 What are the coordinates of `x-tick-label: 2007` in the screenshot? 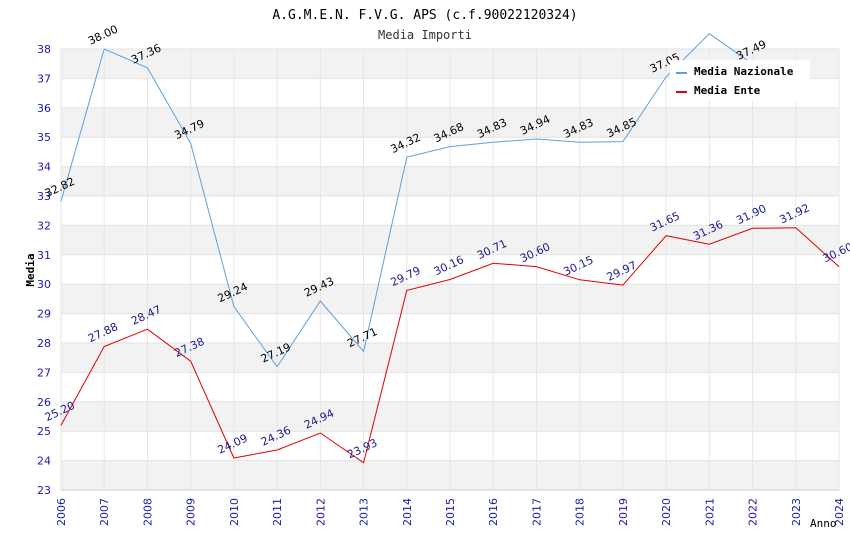 It's located at (104, 512).